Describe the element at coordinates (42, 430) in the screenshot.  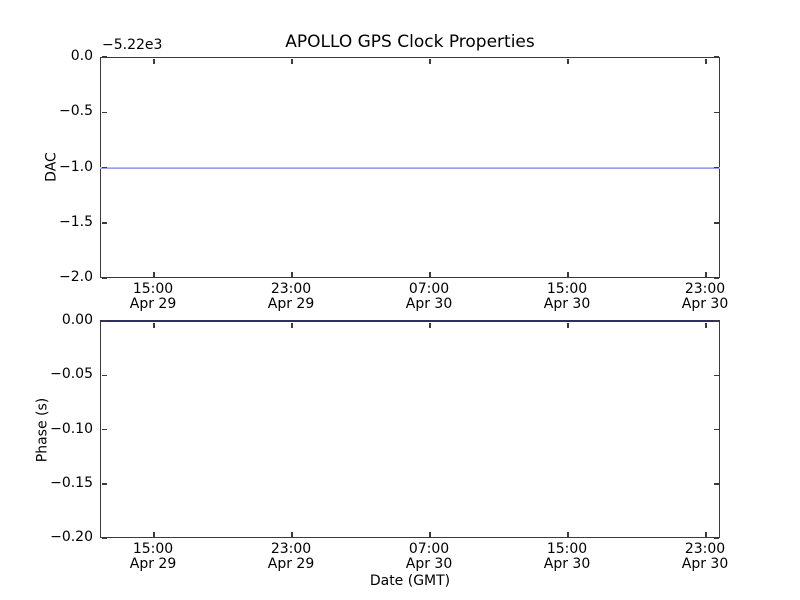
I see `bottom-y-axis-label: Phase (s)` at that location.